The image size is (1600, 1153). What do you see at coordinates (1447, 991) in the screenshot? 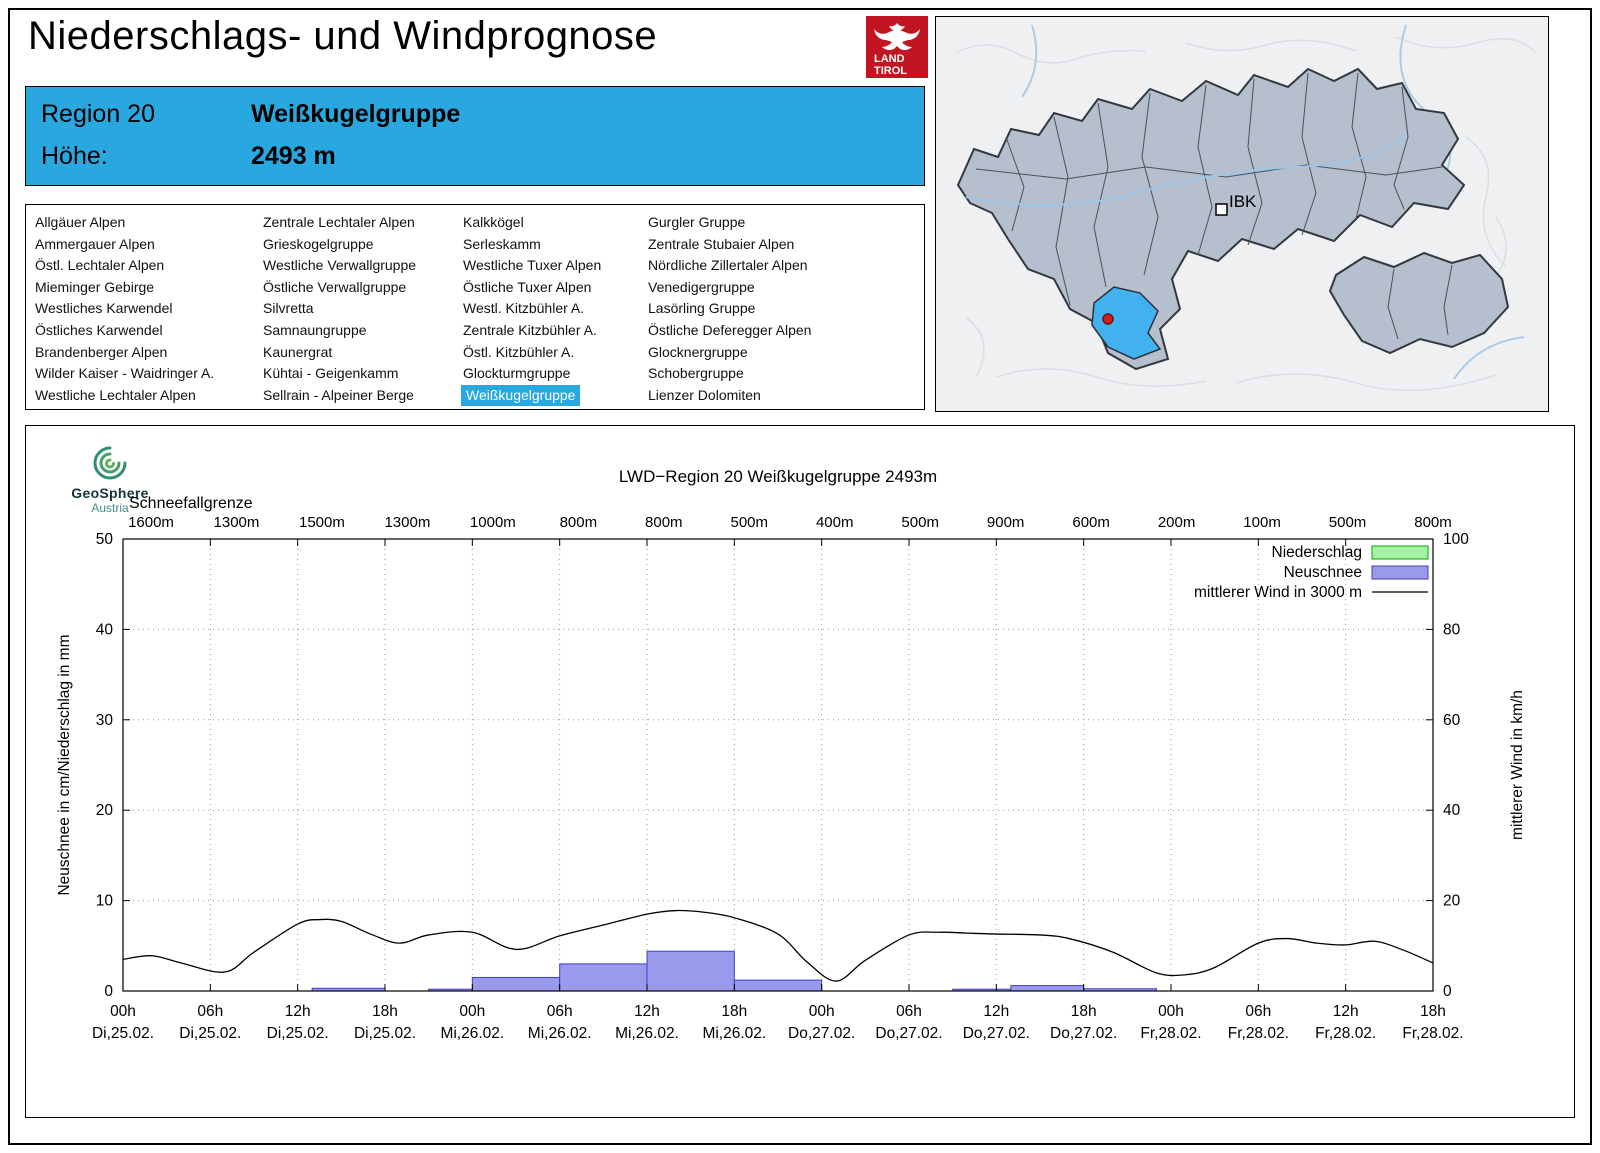
I see `svg-text: 0` at bounding box center [1447, 991].